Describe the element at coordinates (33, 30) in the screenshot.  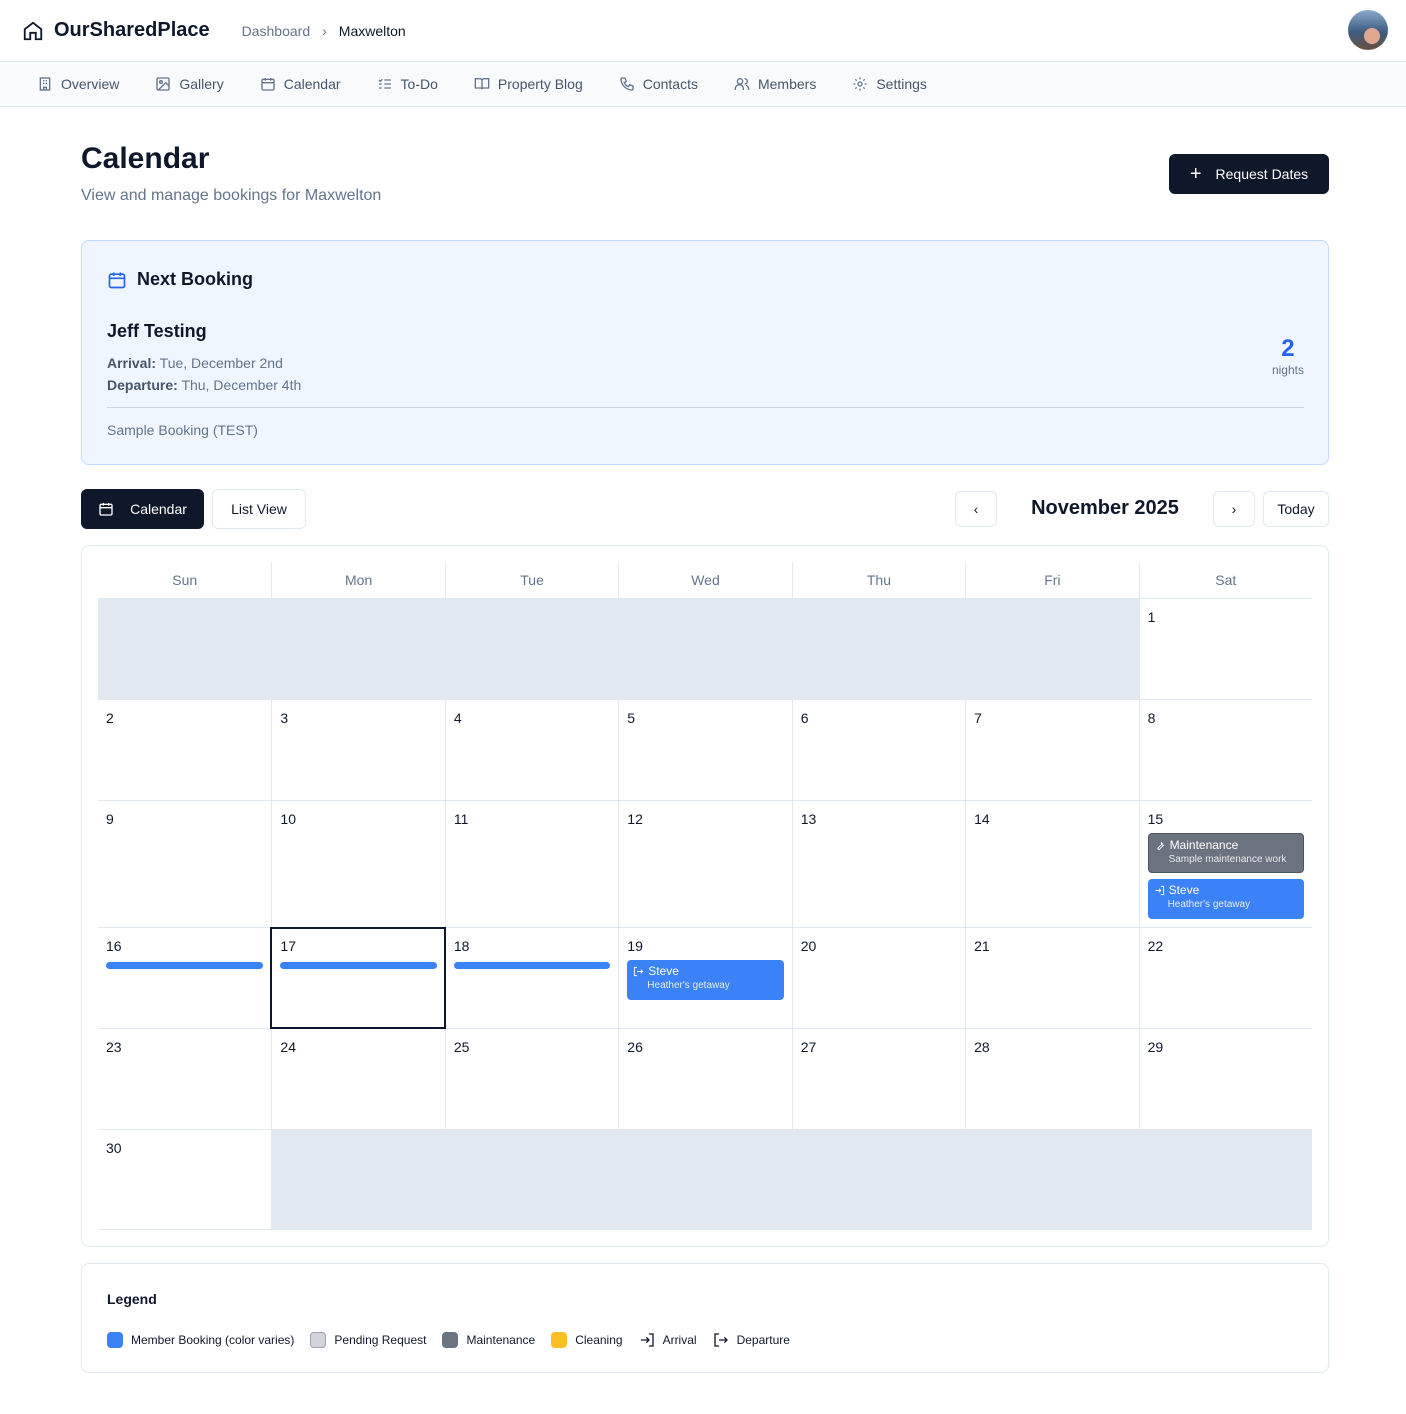
I see `home-icon` at that location.